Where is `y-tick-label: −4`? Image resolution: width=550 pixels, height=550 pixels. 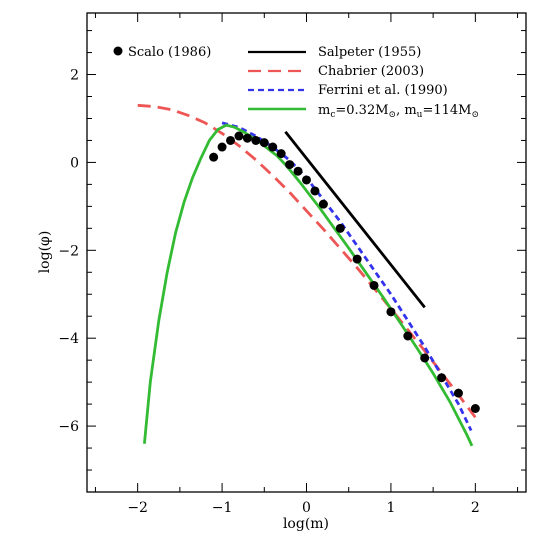 y-tick-label: −4 is located at coordinates (68, 339).